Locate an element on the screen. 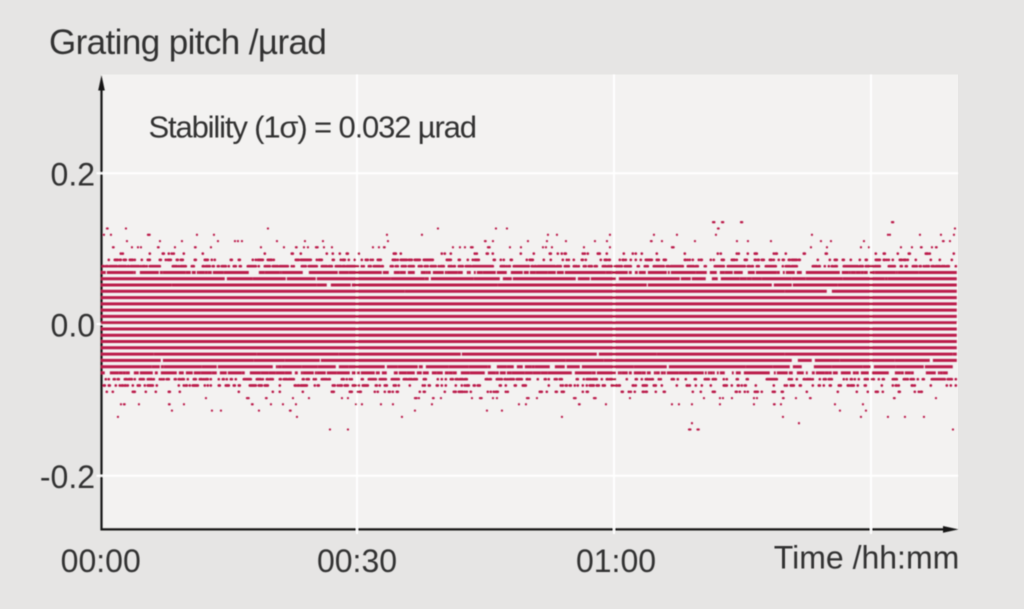 Image resolution: width=1024 pixels, height=609 pixels. svg-text: -0.2 is located at coordinates (67, 477).